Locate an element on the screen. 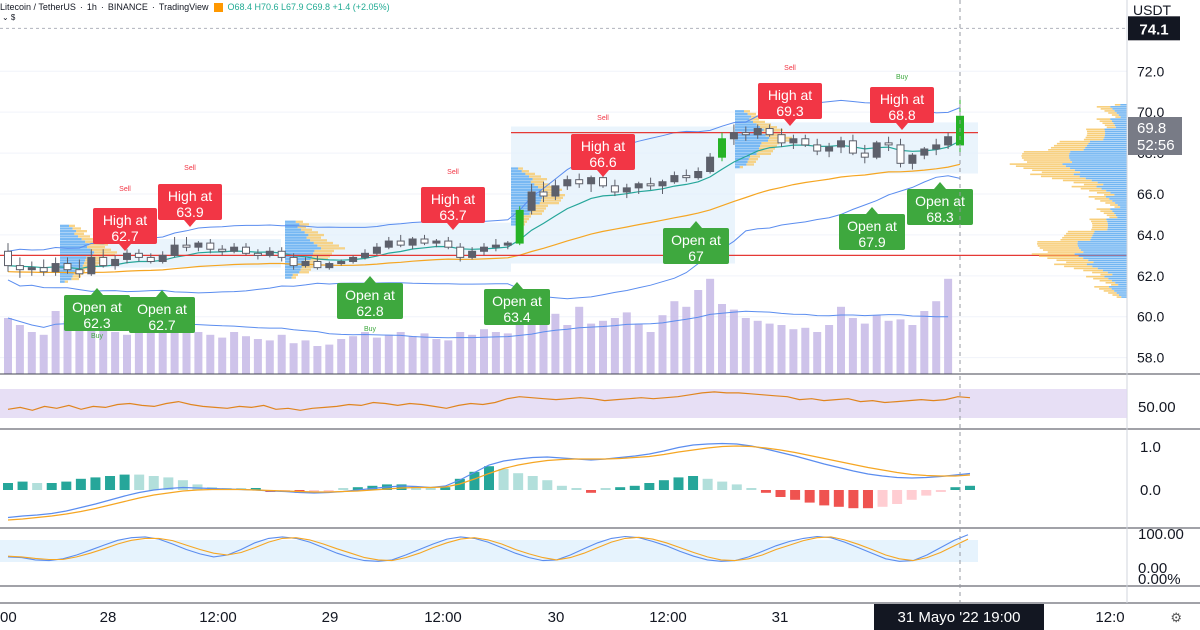 This screenshot has height=630, width=1200. macd-line is located at coordinates (489, 480).